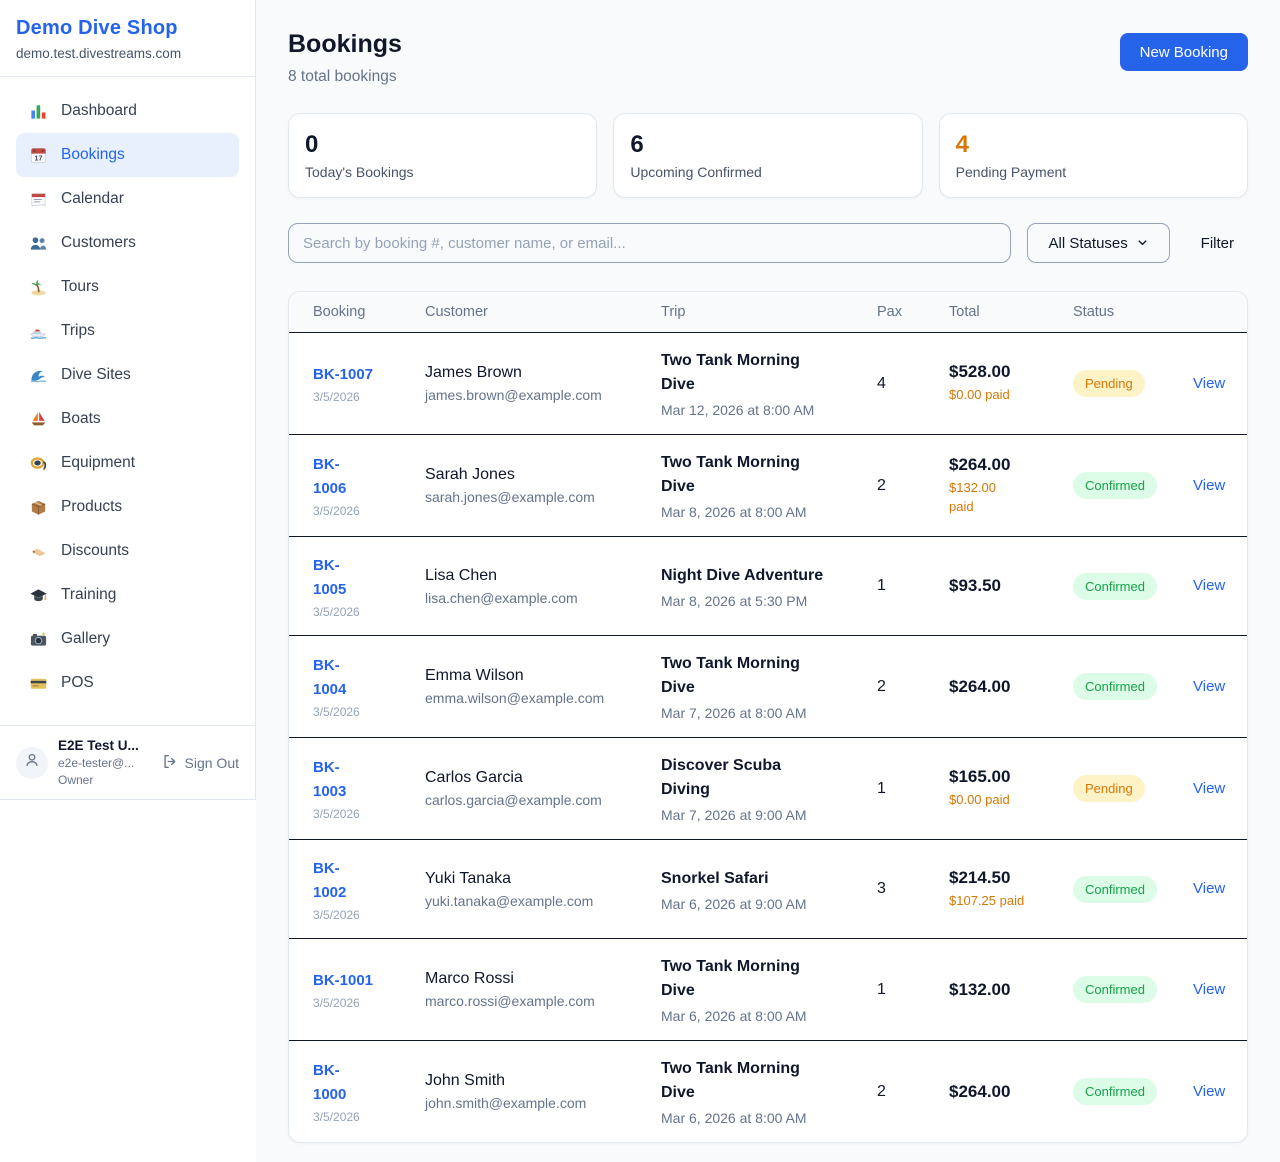 Image resolution: width=1280 pixels, height=1162 pixels. I want to click on calendar-icon: 17, so click(38, 155).